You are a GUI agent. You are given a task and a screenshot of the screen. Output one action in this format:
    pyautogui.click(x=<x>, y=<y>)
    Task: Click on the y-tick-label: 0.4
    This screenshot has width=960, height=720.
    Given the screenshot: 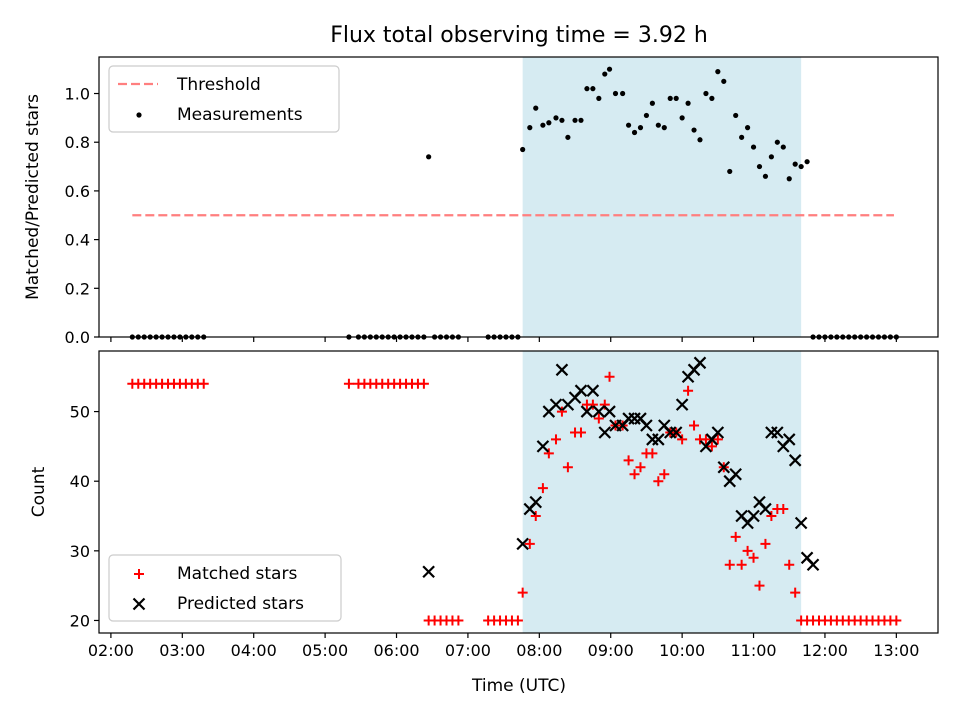 What is the action you would take?
    pyautogui.click(x=77, y=240)
    